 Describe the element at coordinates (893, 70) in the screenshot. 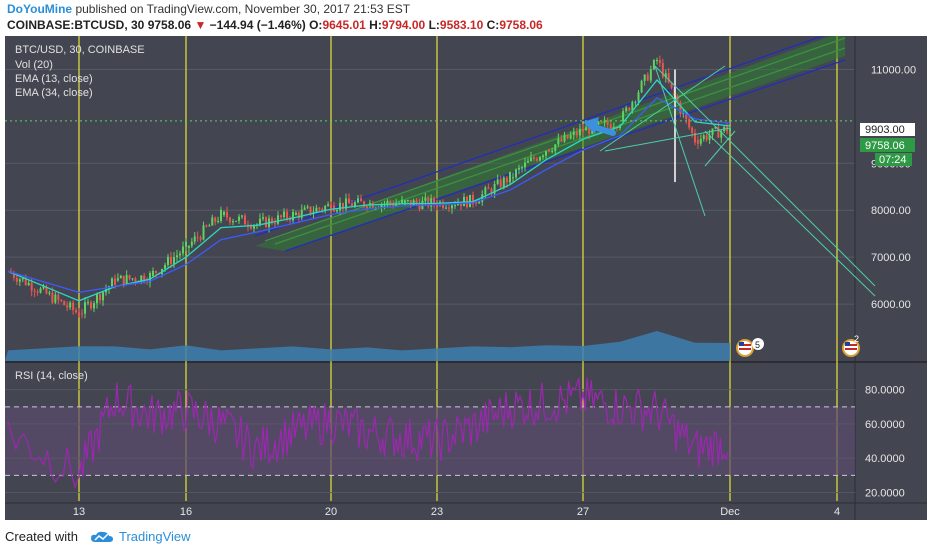

I see `price-tick-label: 11000.00` at that location.